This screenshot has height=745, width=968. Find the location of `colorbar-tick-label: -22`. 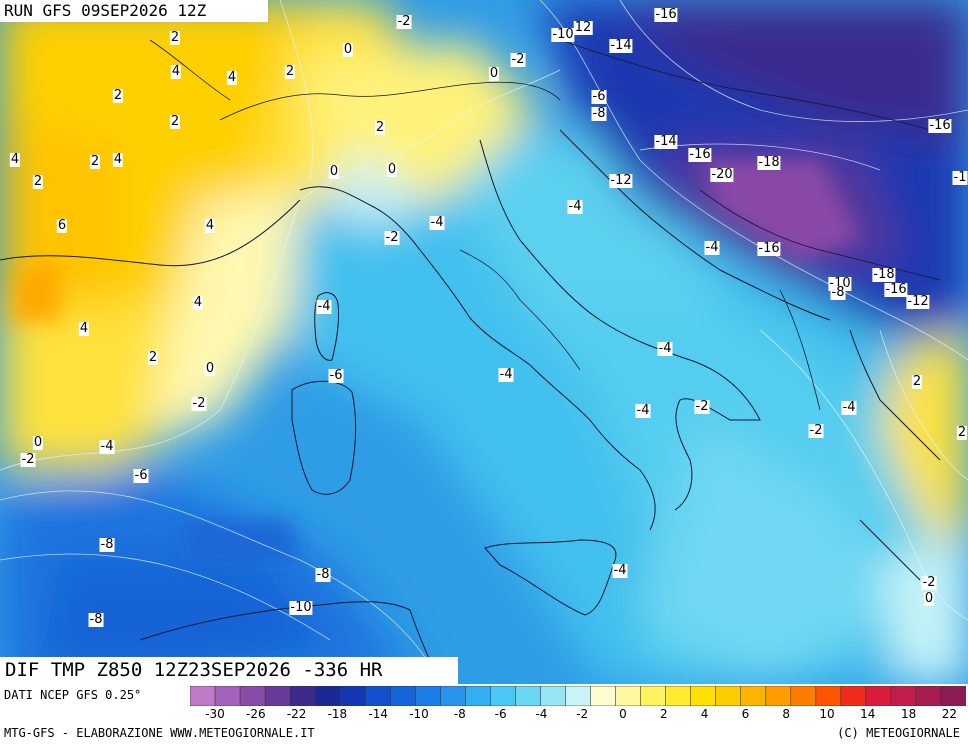

colorbar-tick-label: -22 is located at coordinates (296, 714).